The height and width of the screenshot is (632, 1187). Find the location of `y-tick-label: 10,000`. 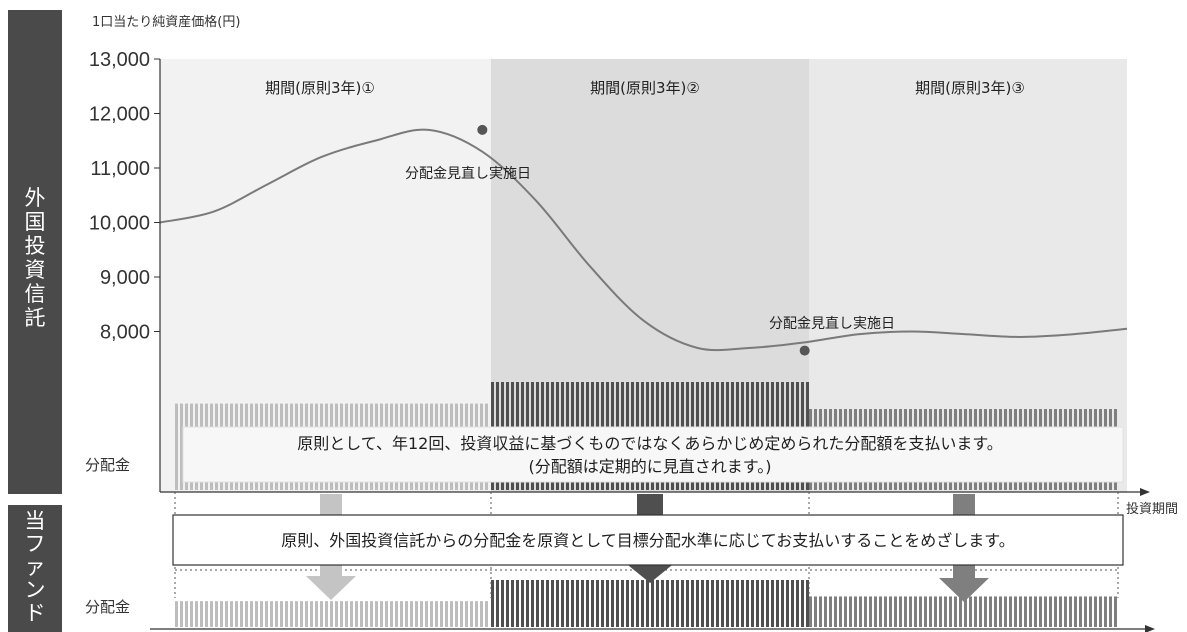

y-tick-label: 10,000 is located at coordinates (119, 224).